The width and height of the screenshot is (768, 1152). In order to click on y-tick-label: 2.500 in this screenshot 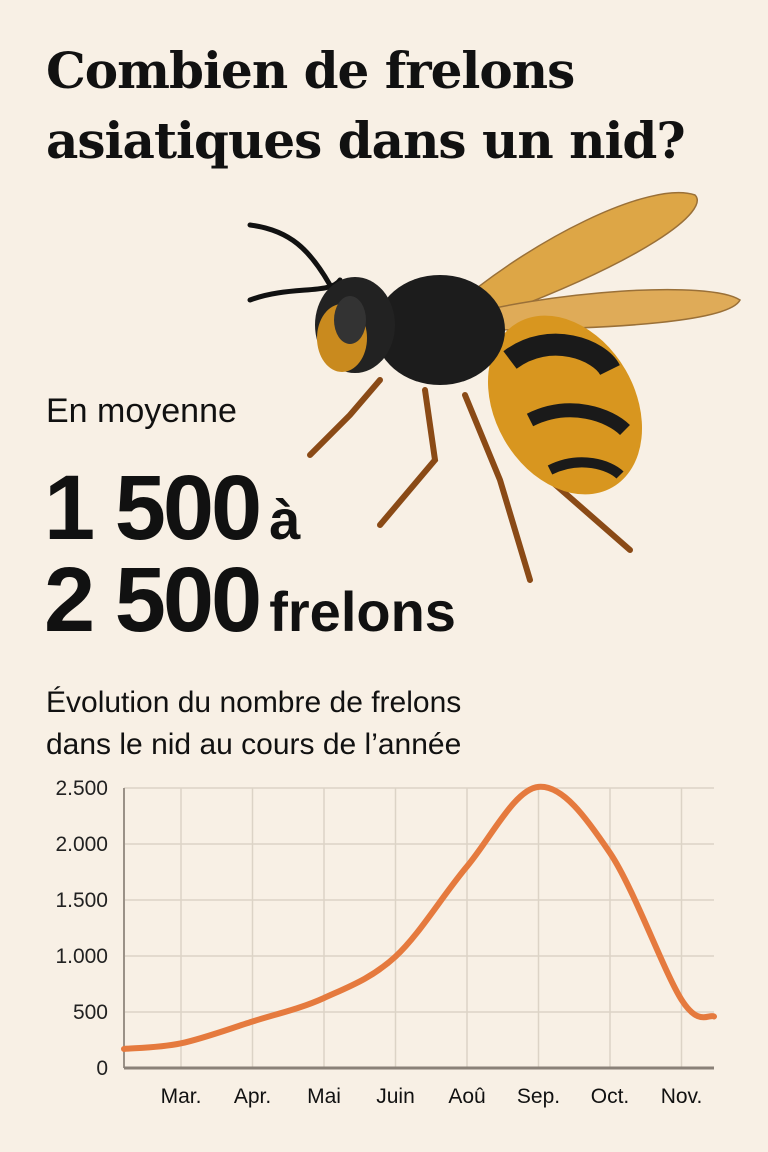, I will do `click(81, 788)`.